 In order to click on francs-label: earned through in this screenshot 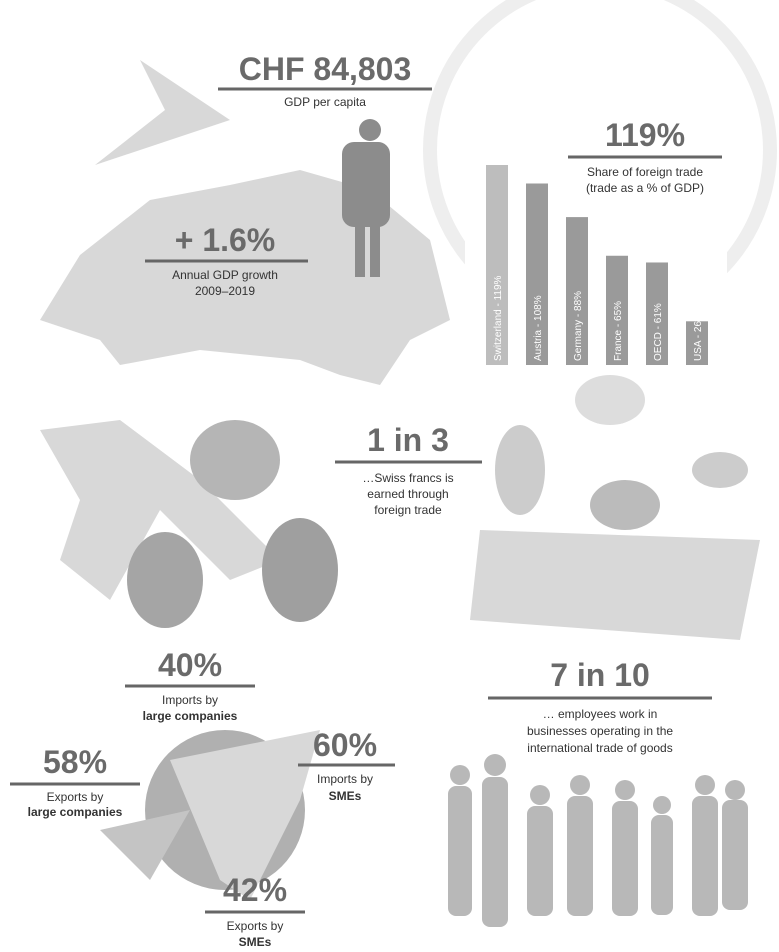, I will do `click(407, 494)`.